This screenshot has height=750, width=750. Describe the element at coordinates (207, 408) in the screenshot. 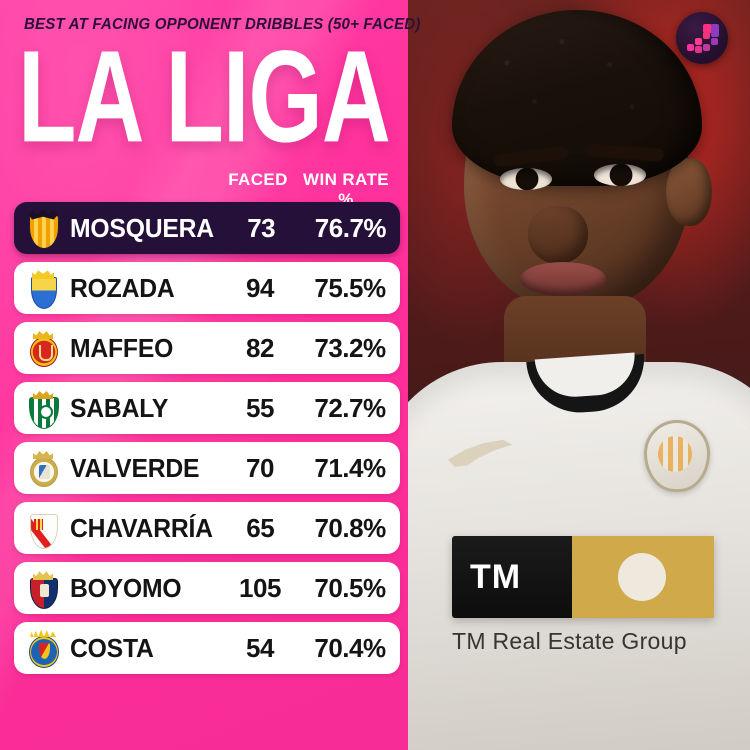

I see `table-row: SABALY 55 72.7%` at that location.